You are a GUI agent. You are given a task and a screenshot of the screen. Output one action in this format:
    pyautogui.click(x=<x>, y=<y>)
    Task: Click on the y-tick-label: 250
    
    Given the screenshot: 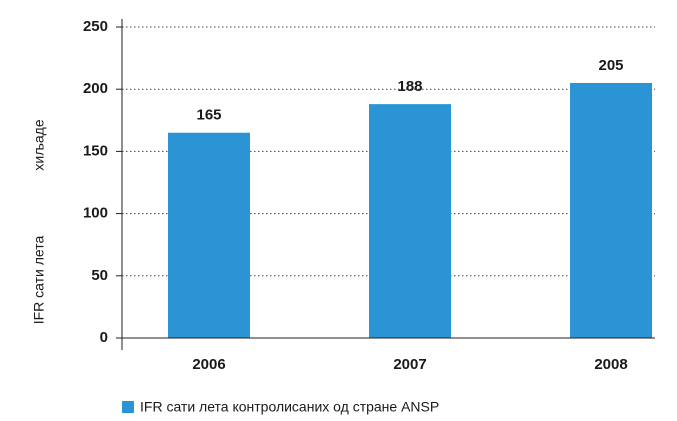 What is the action you would take?
    pyautogui.click(x=95, y=26)
    